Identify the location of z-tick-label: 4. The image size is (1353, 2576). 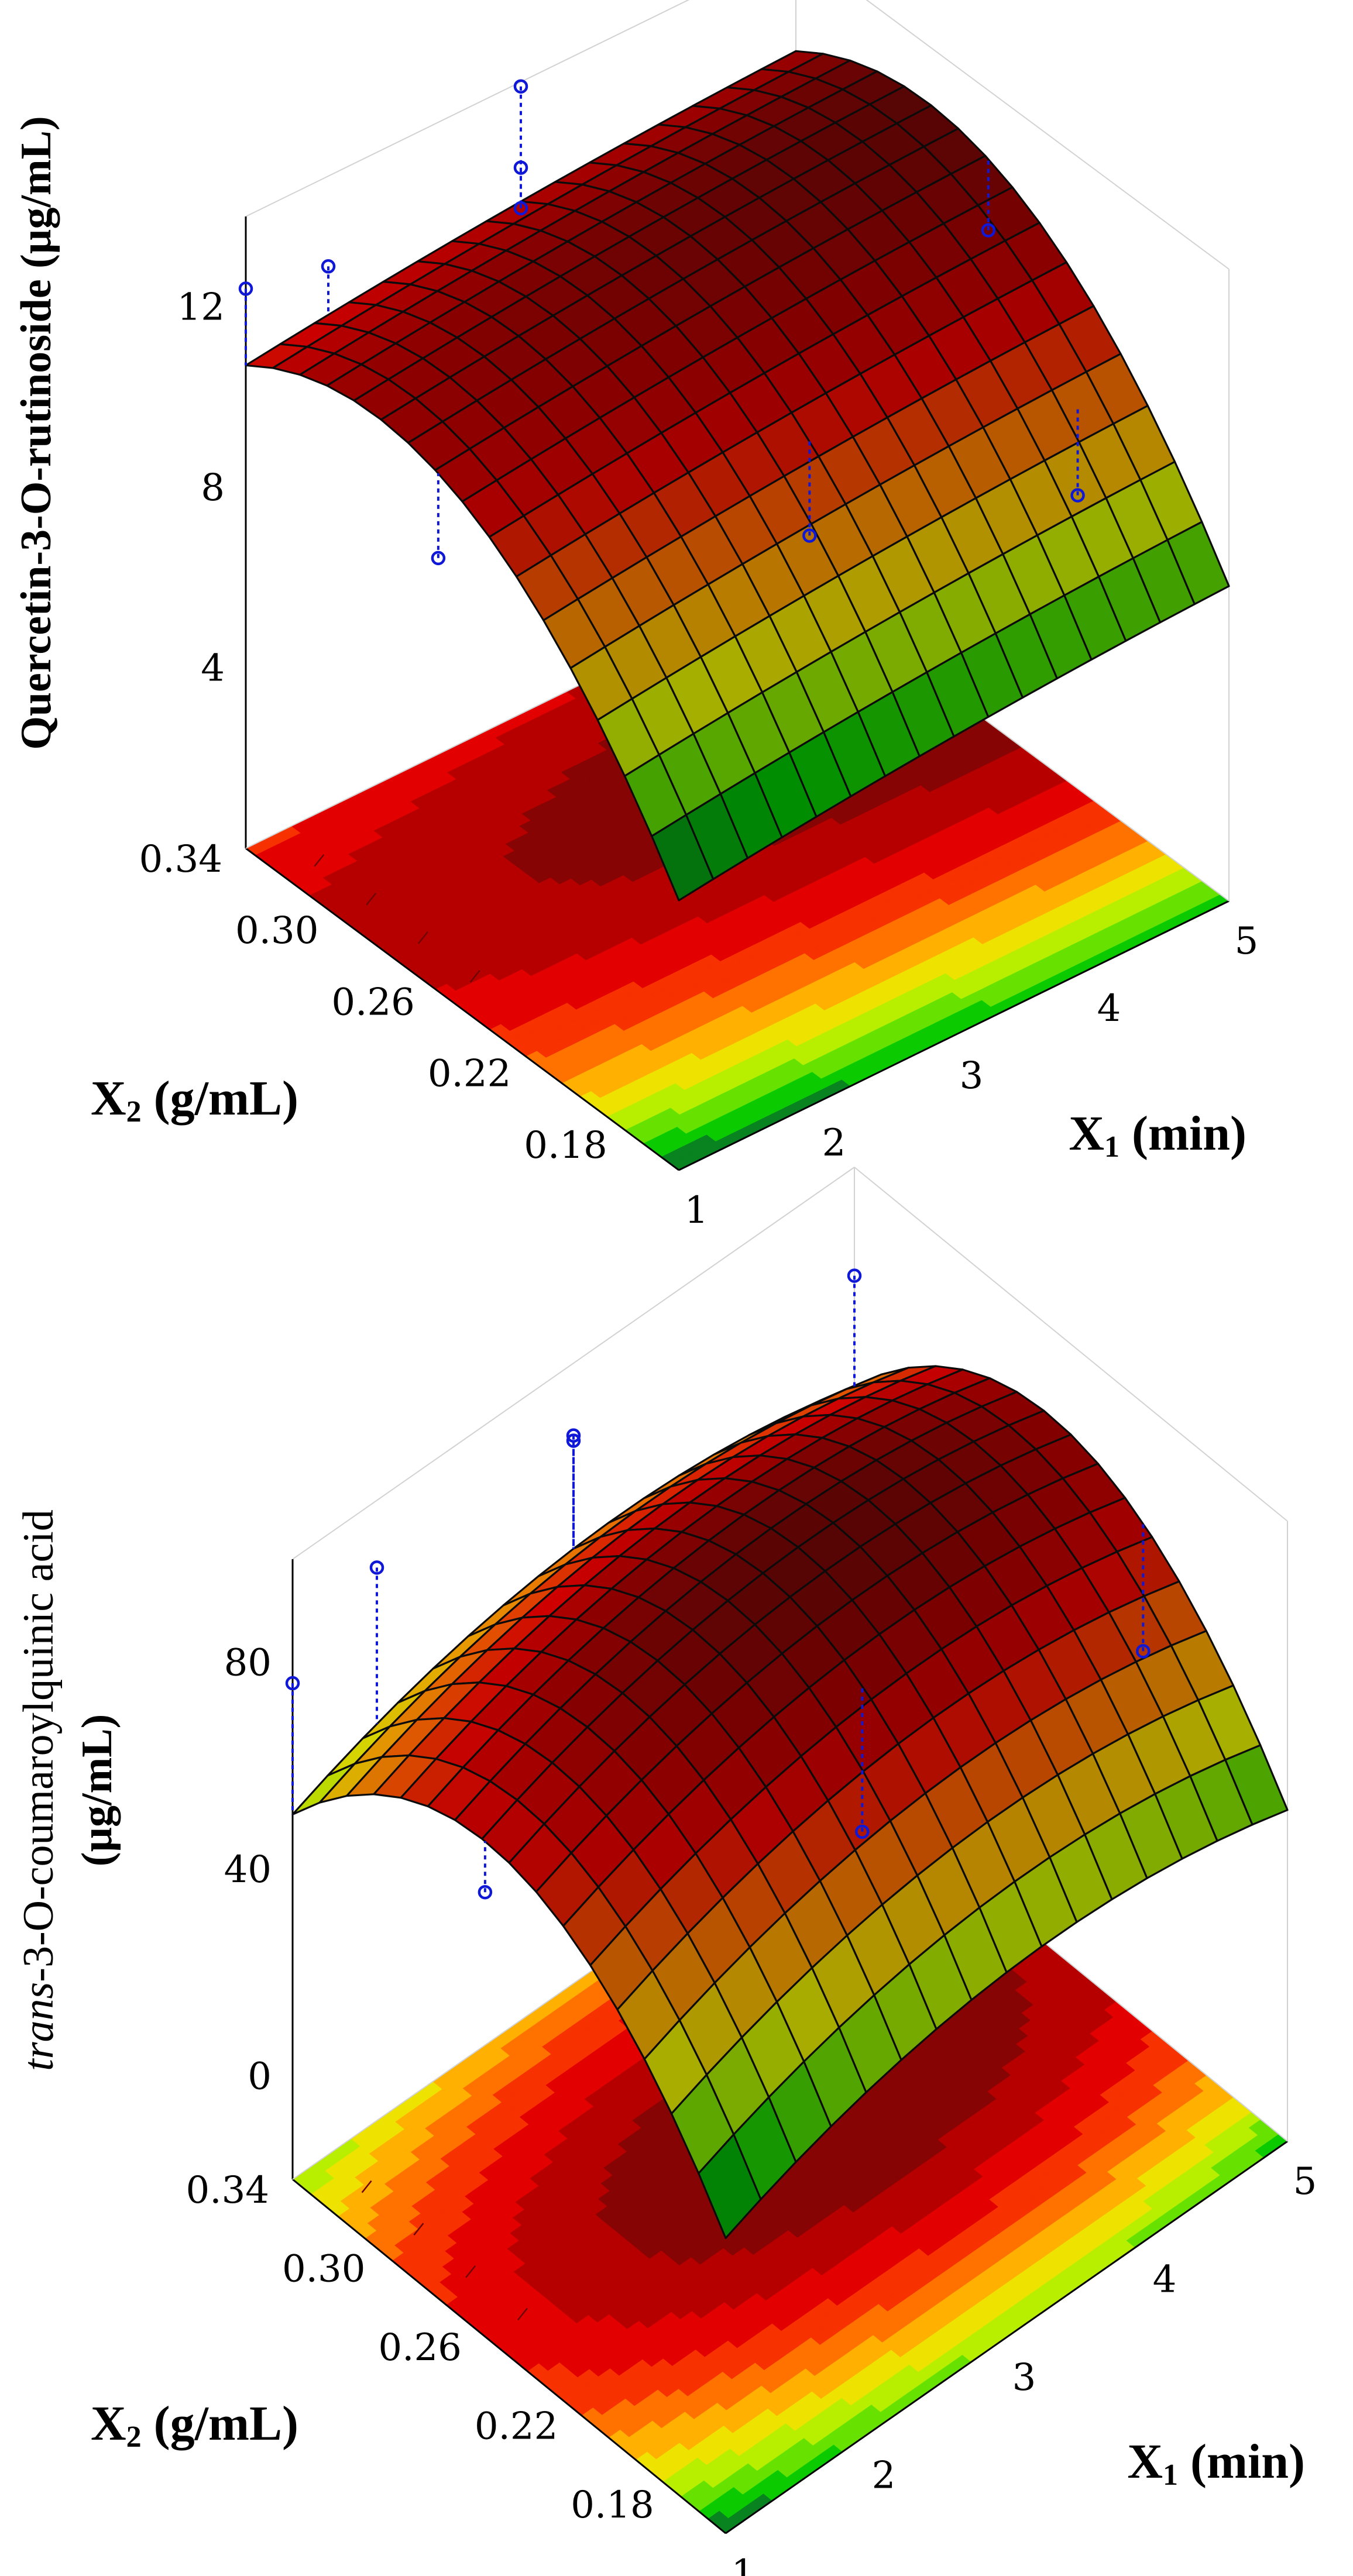
(213, 668).